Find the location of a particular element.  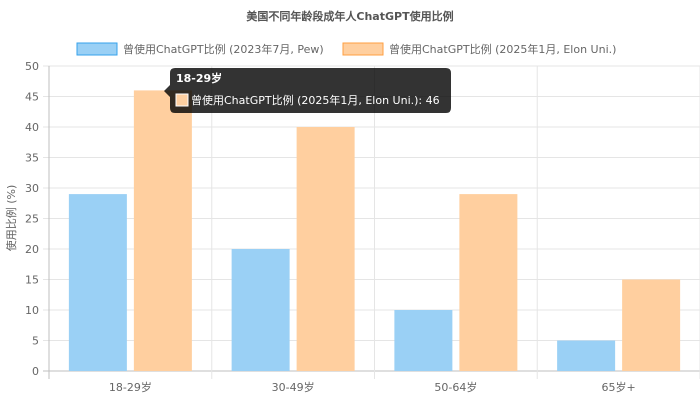

y-tick-label: 15 is located at coordinates (32, 280).